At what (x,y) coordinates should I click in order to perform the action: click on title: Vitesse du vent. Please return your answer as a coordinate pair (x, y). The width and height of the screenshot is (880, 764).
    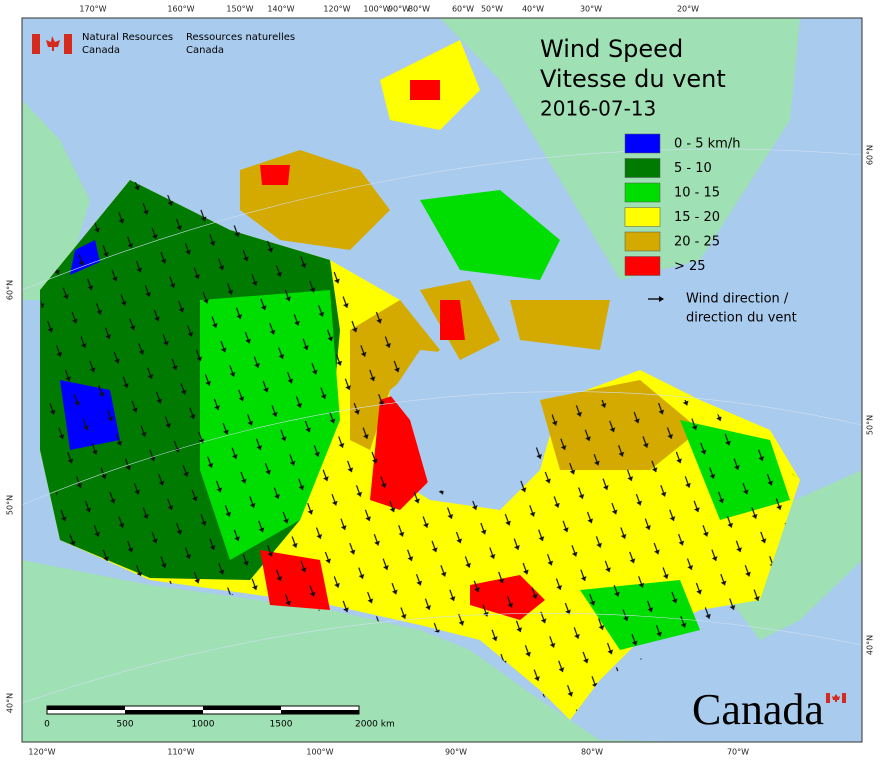
    Looking at the image, I should click on (633, 79).